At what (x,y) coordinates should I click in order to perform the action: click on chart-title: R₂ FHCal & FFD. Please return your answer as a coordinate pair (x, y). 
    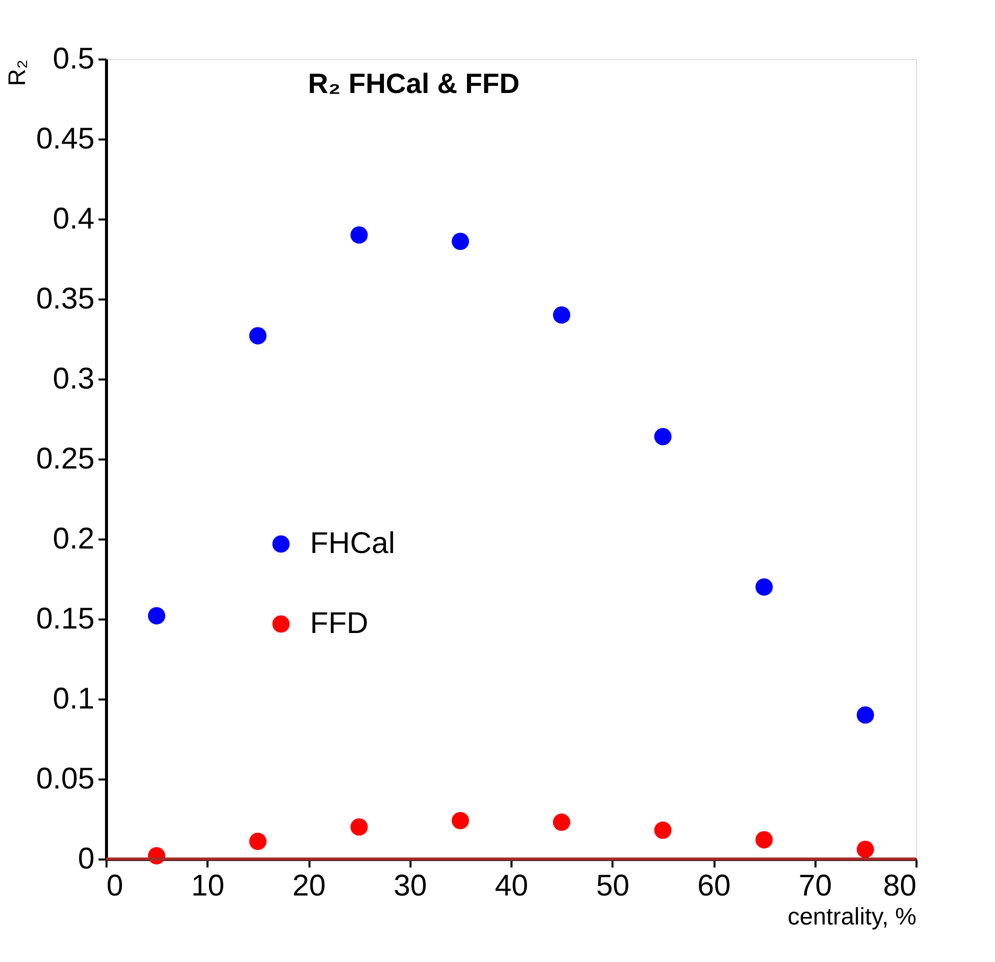
    Looking at the image, I should click on (414, 83).